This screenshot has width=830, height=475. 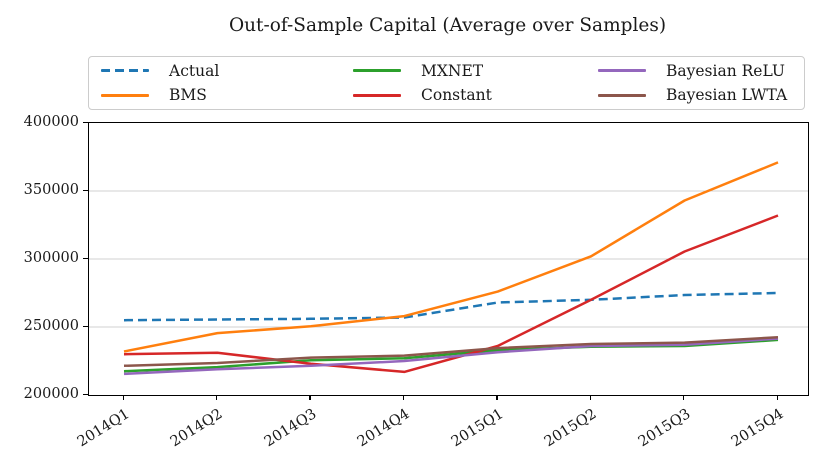 What do you see at coordinates (290, 428) in the screenshot?
I see `x-tick-label: 2014Q3` at bounding box center [290, 428].